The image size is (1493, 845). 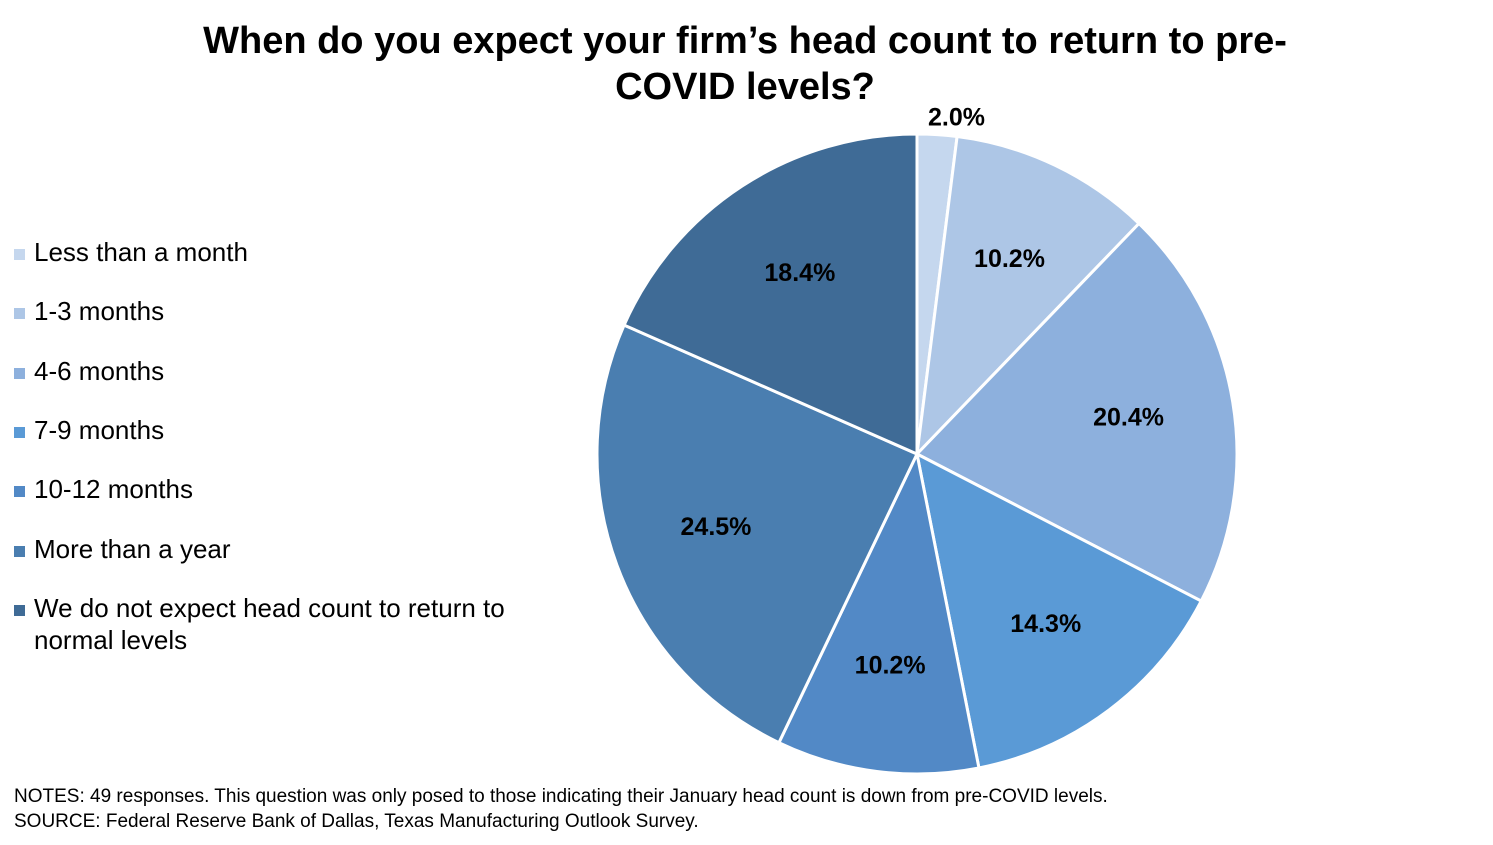 What do you see at coordinates (716, 527) in the screenshot?
I see `slice-data-label: 24.5%` at bounding box center [716, 527].